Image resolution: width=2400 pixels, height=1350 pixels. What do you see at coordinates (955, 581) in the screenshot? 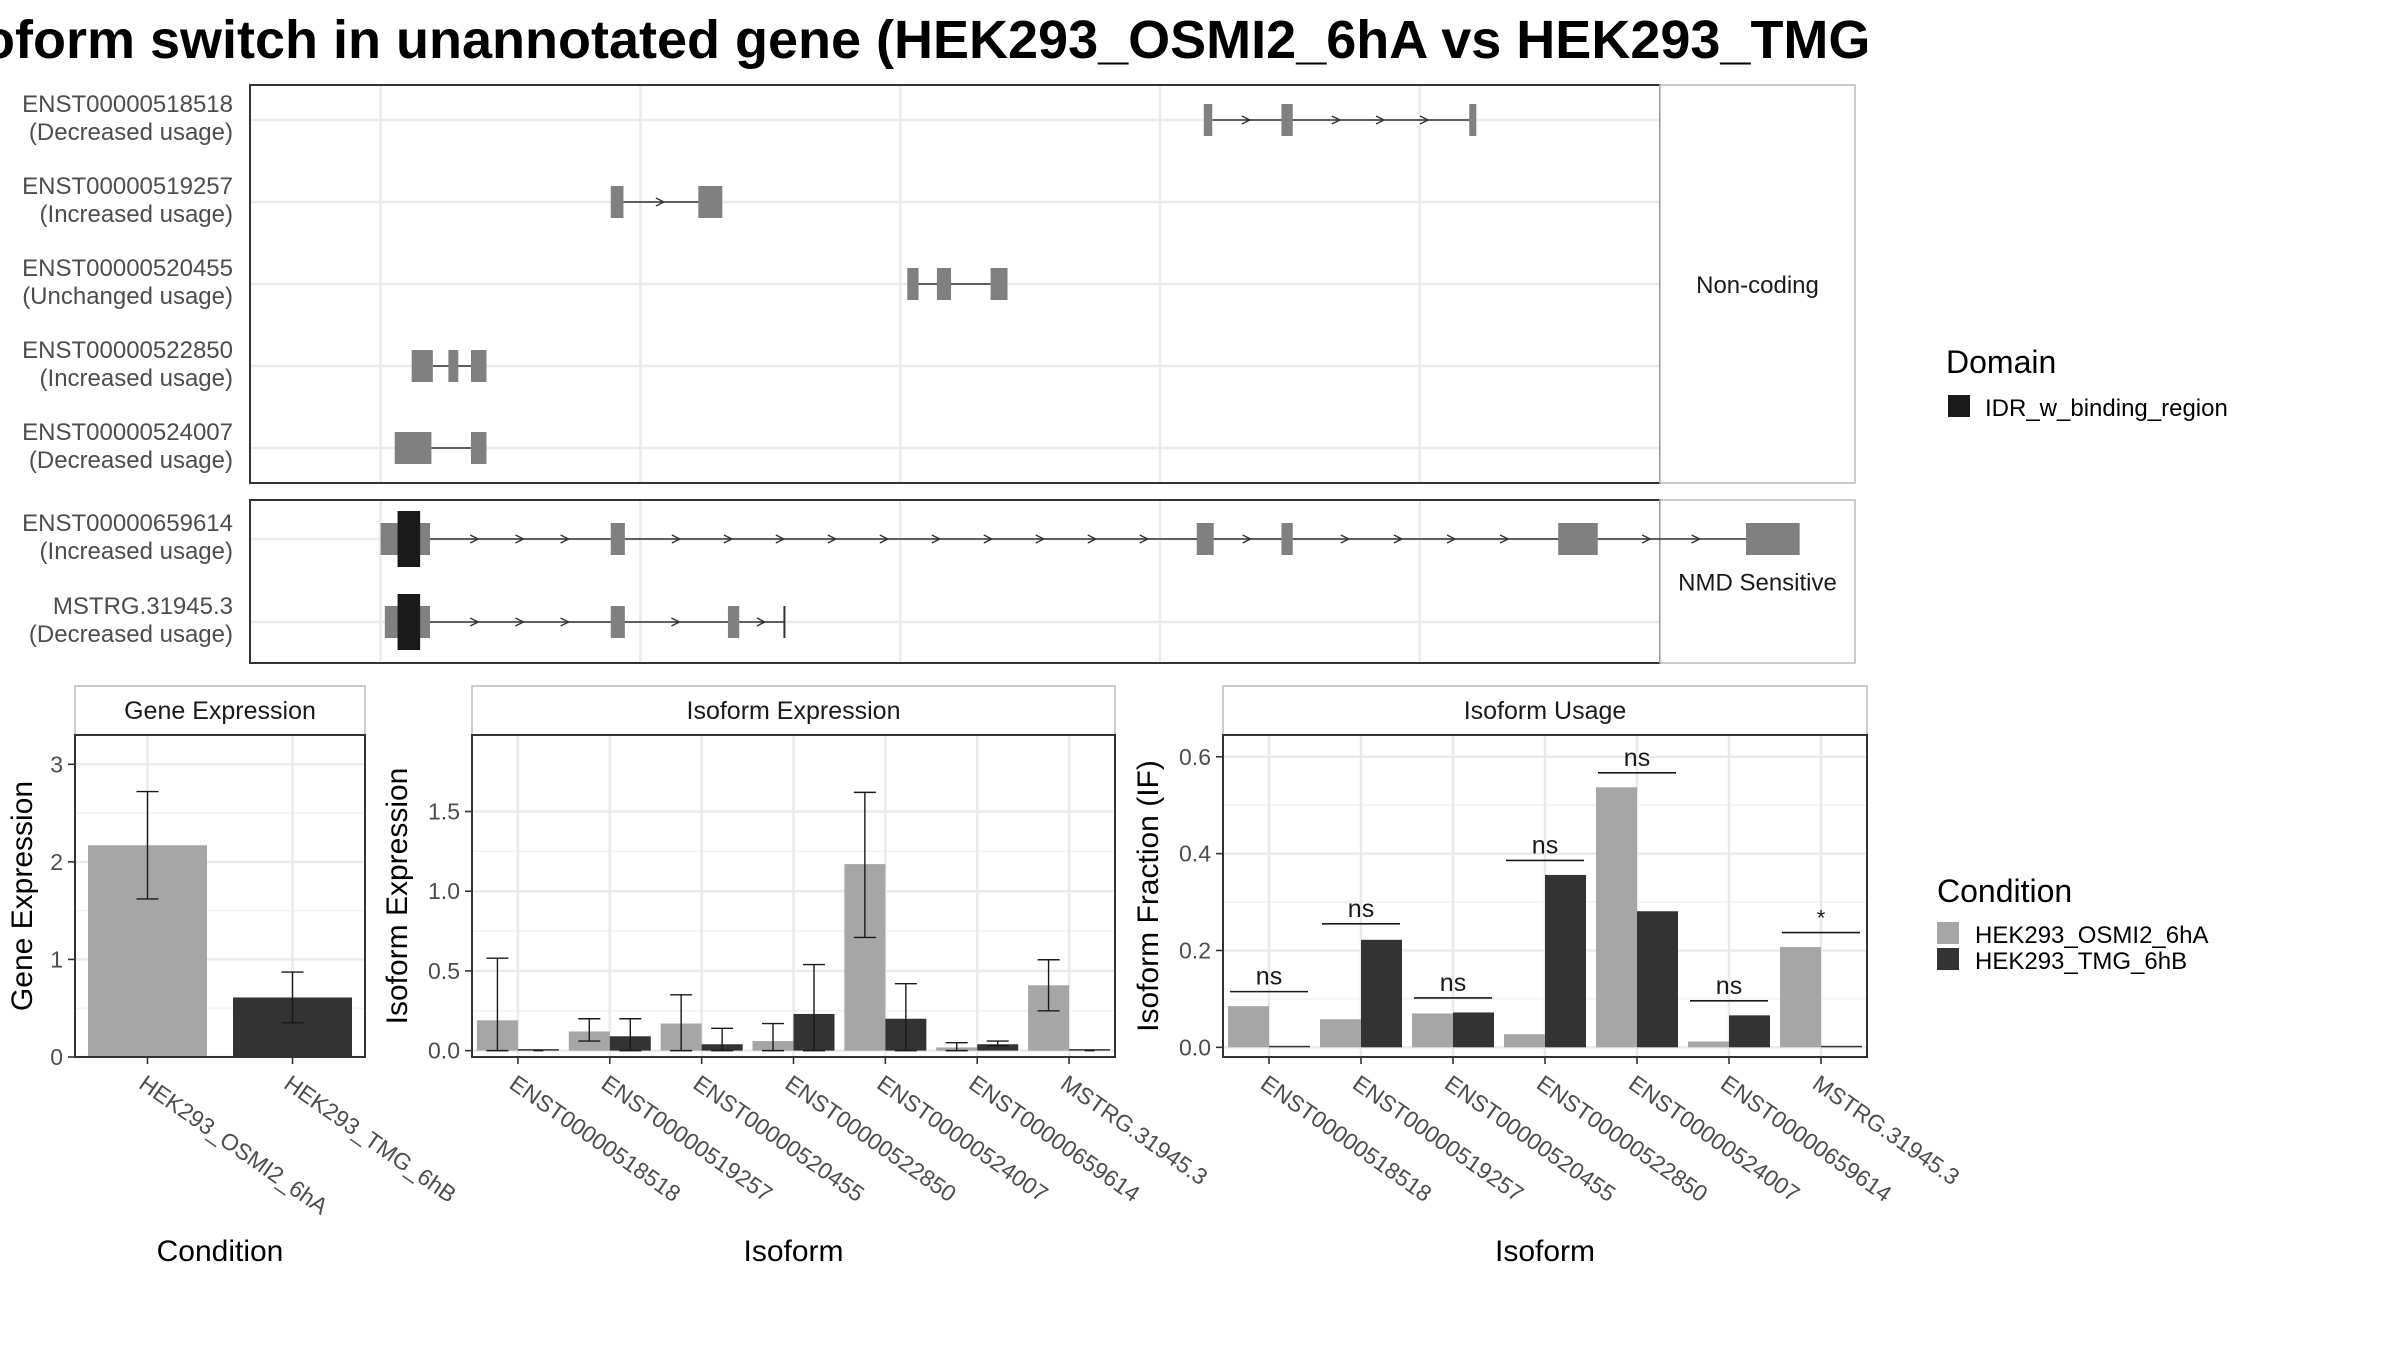
I see `structure-plot-bg` at bounding box center [955, 581].